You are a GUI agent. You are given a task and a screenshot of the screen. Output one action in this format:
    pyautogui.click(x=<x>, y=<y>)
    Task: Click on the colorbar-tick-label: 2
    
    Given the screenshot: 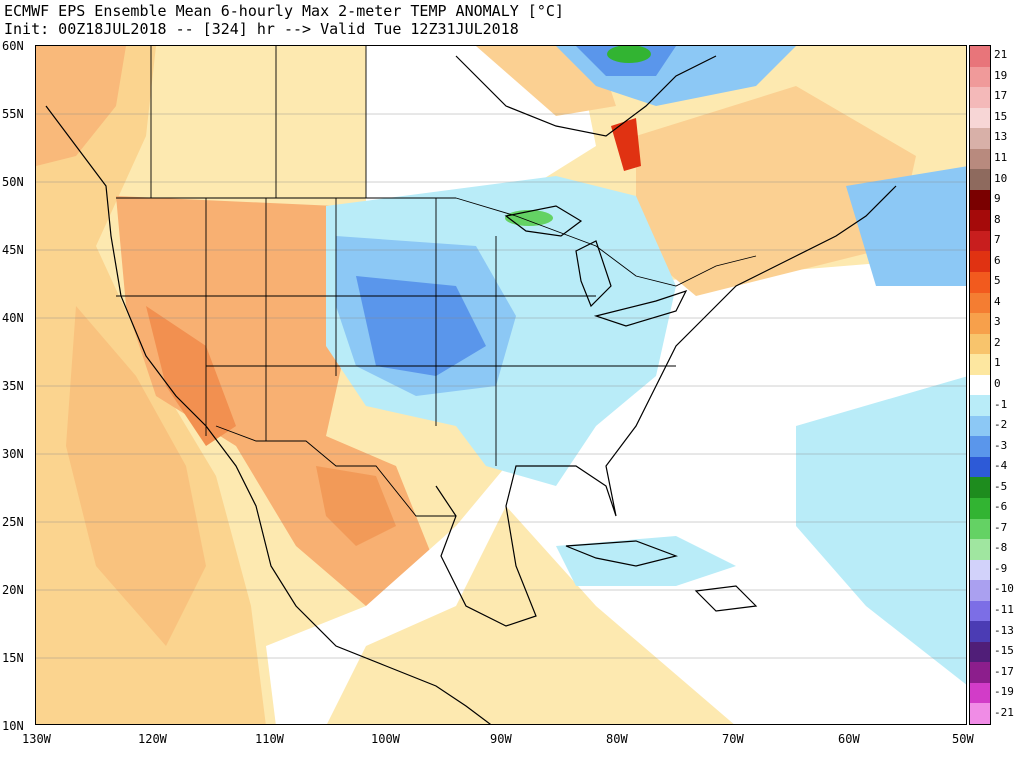 What is the action you would take?
    pyautogui.click(x=997, y=342)
    